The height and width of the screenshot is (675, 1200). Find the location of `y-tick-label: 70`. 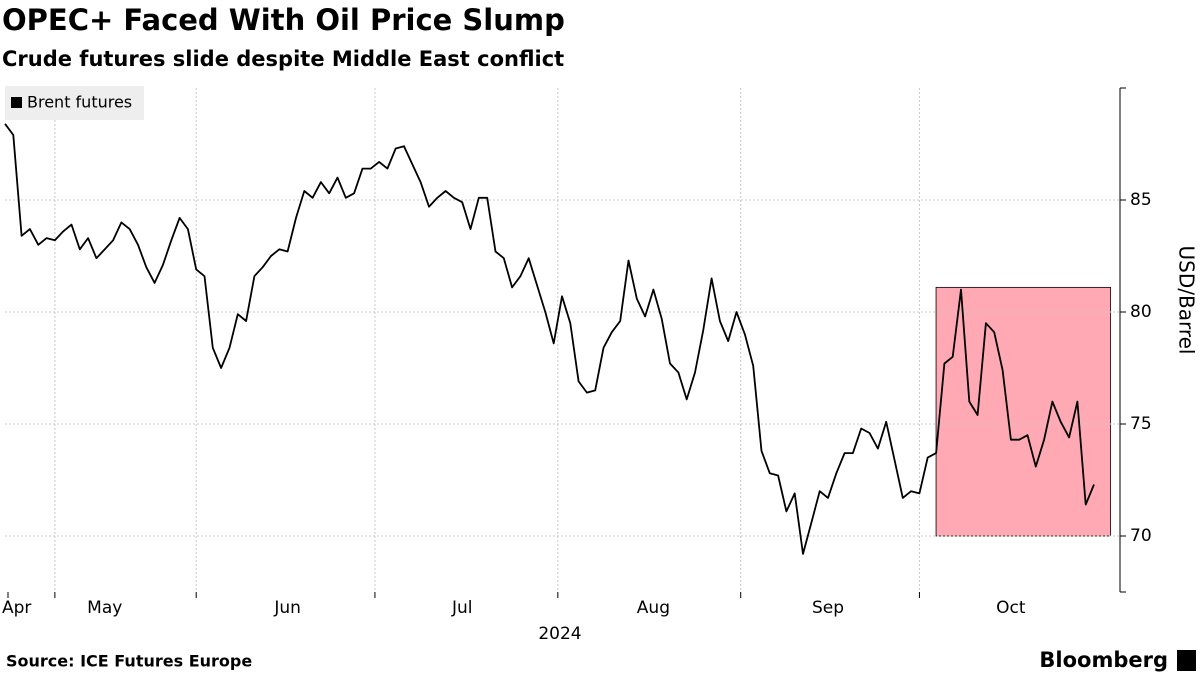

y-tick-label: 70 is located at coordinates (1141, 536).